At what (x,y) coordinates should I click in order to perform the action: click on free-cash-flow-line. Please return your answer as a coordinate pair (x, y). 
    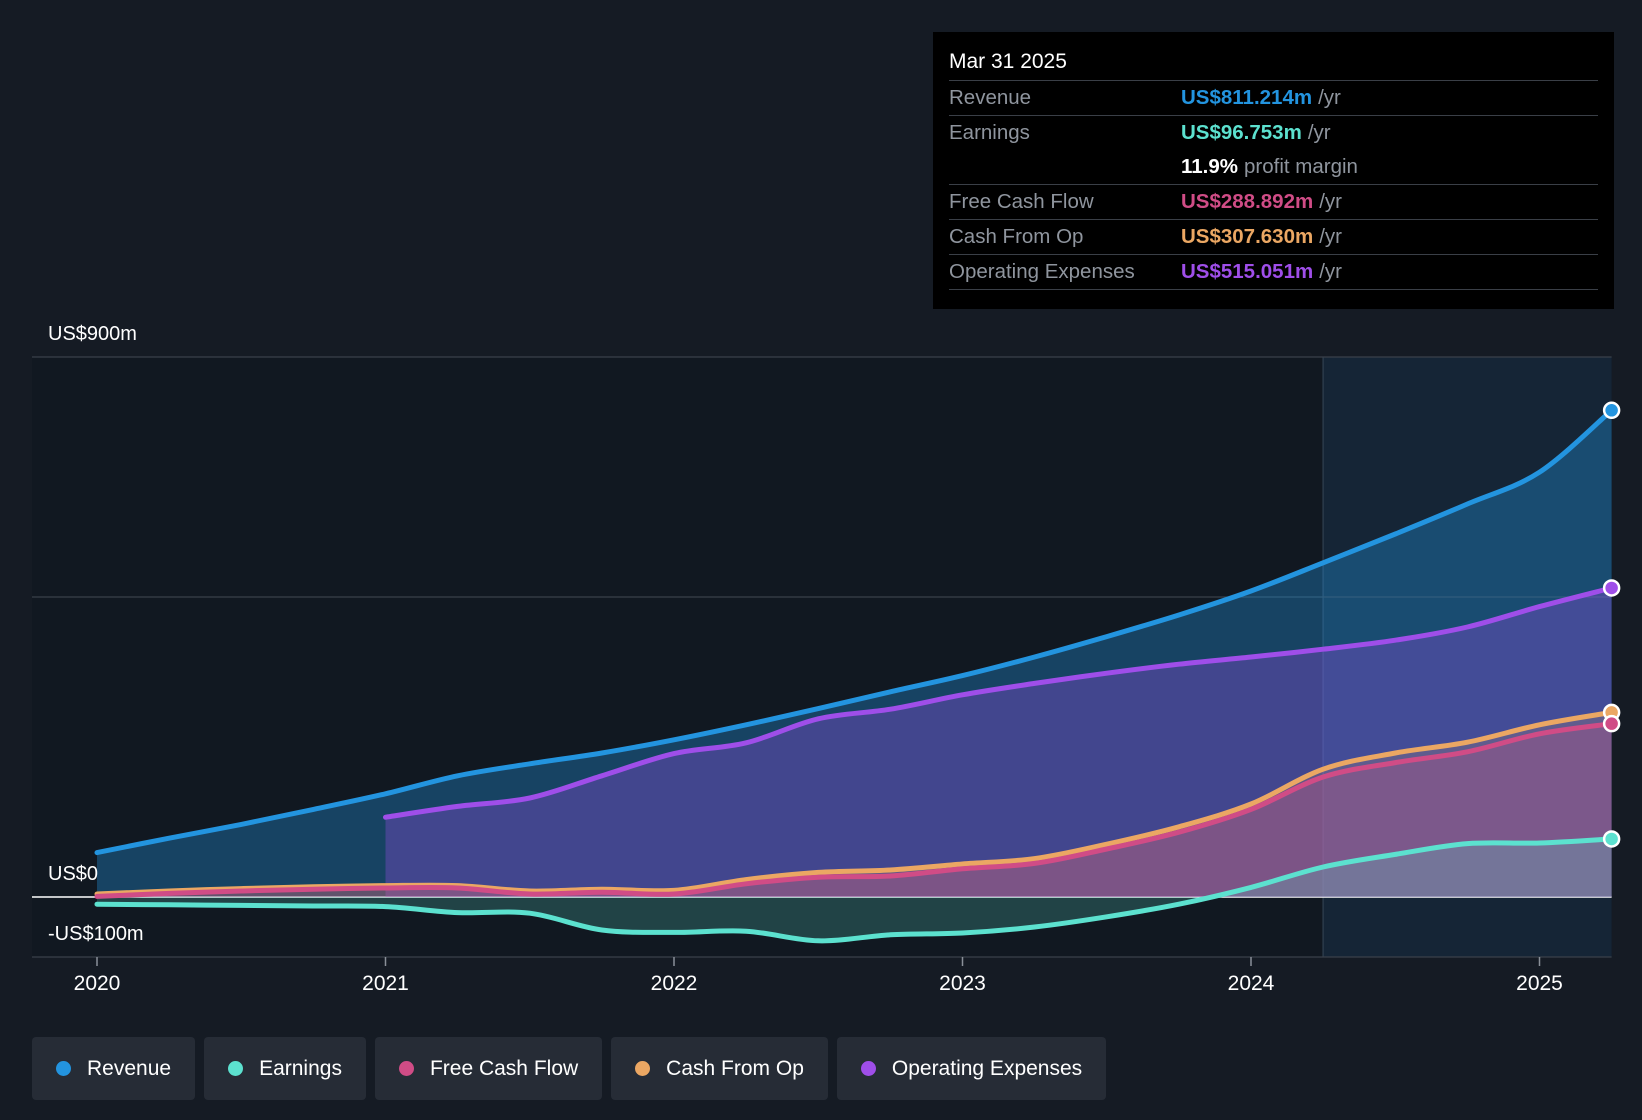
    Looking at the image, I should click on (854, 810).